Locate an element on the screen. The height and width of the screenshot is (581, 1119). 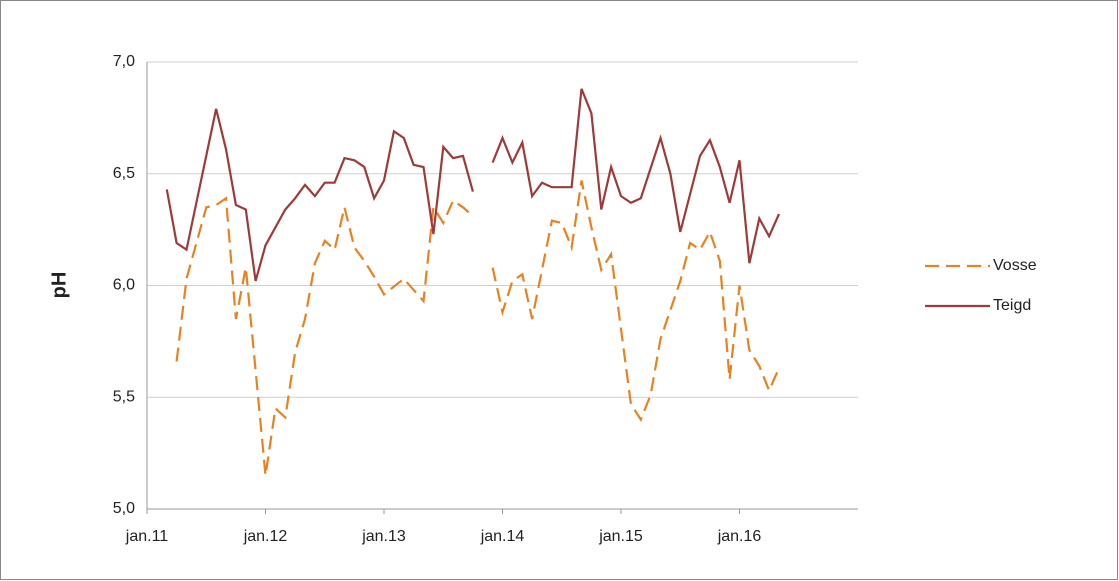
y-tick-label: 5,5 is located at coordinates (124, 396).